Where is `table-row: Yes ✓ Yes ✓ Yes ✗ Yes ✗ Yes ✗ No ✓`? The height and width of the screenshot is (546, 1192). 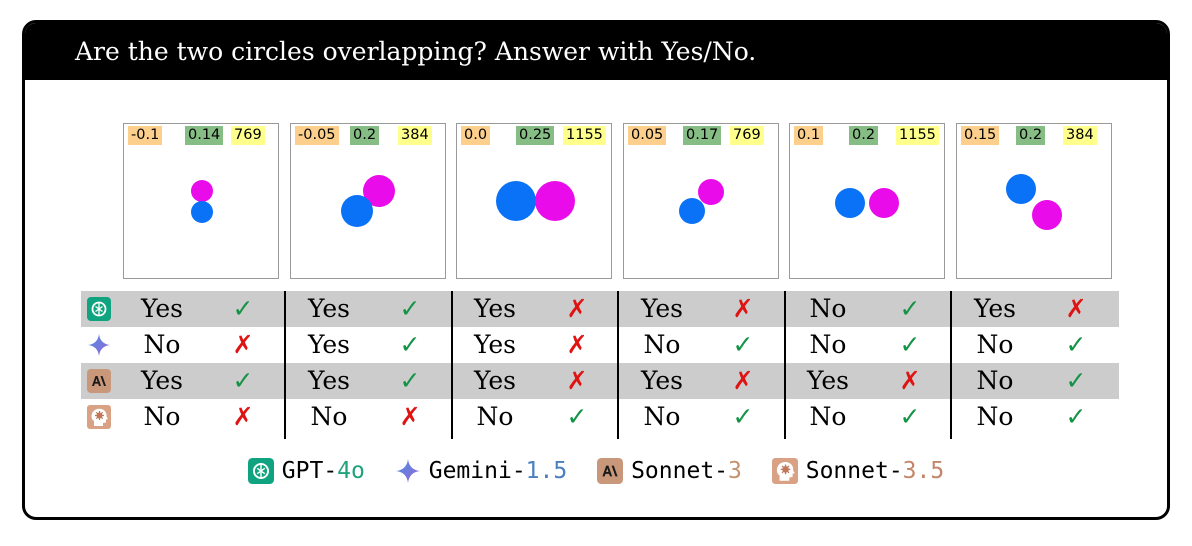
table-row: Yes ✓ Yes ✓ Yes ✗ Yes ✗ Yes ✗ No ✓ is located at coordinates (600, 381).